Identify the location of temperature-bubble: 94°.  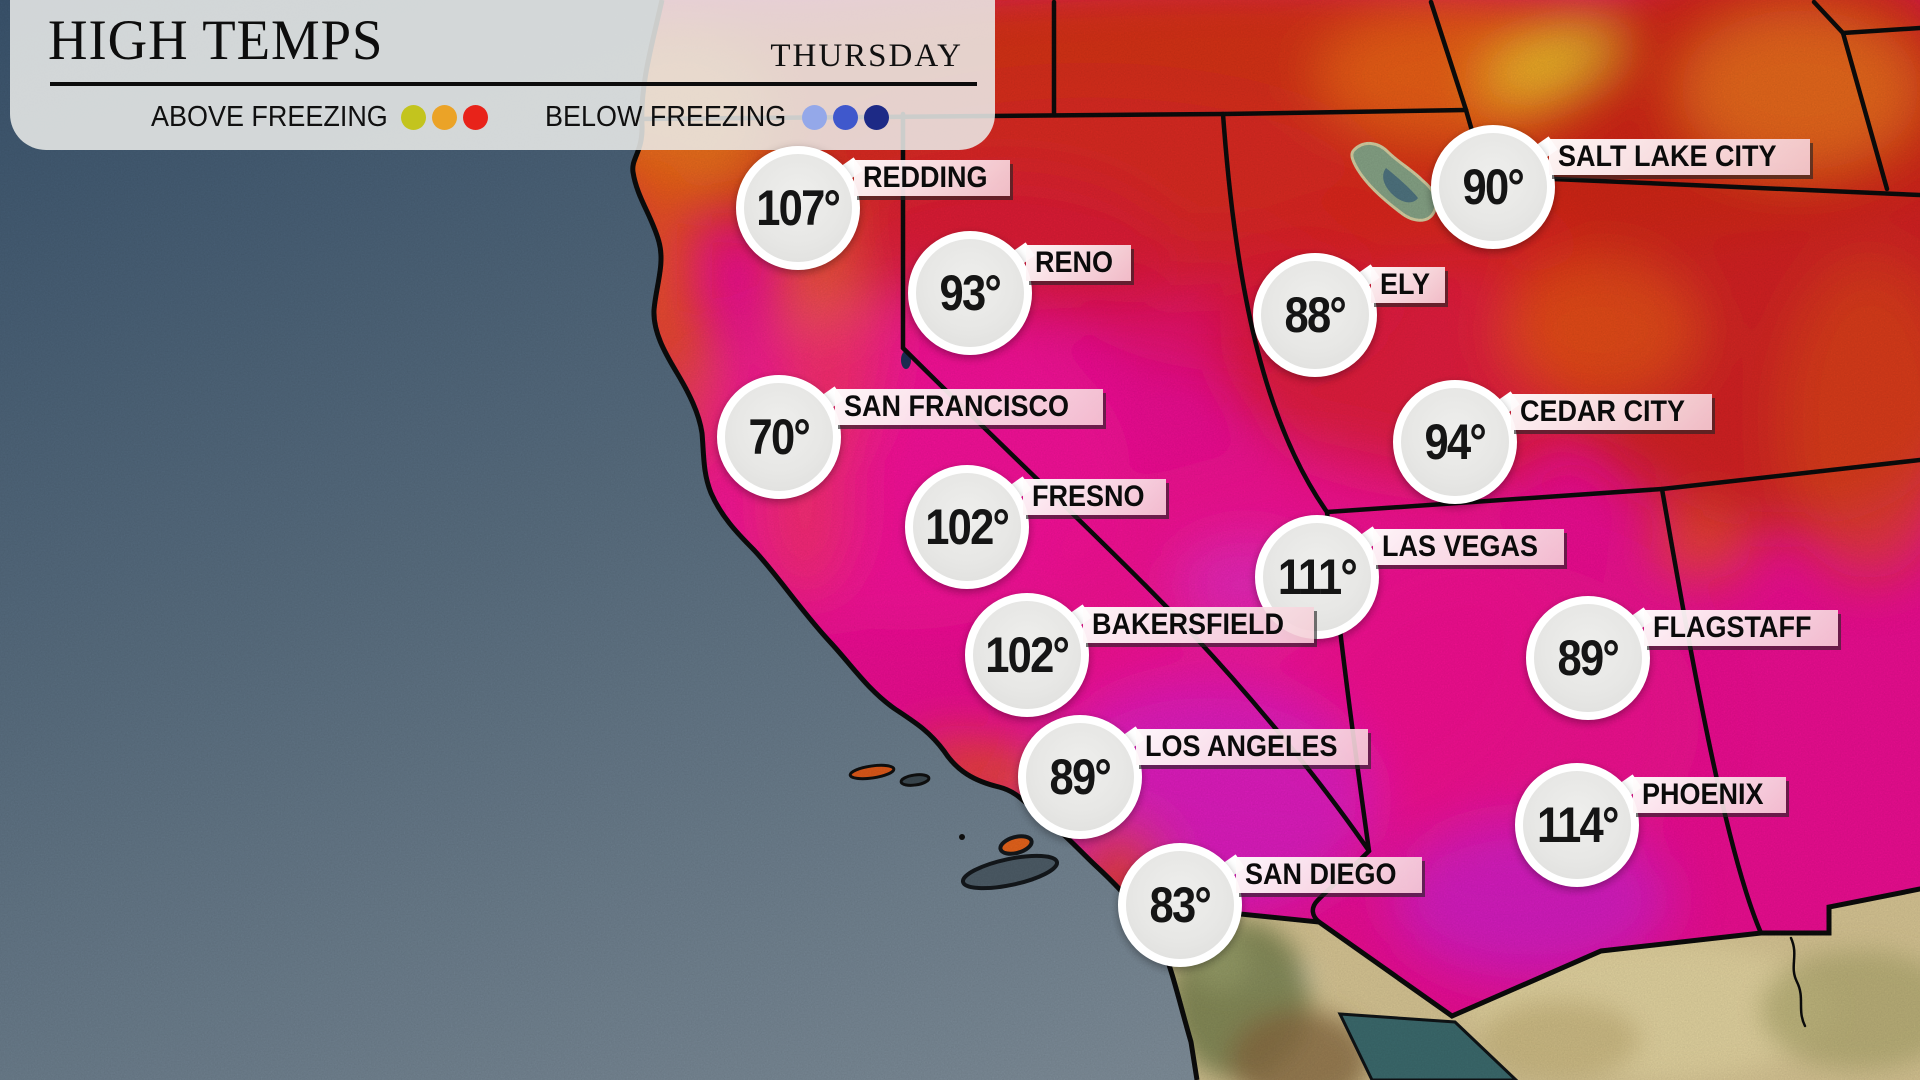
(1455, 442).